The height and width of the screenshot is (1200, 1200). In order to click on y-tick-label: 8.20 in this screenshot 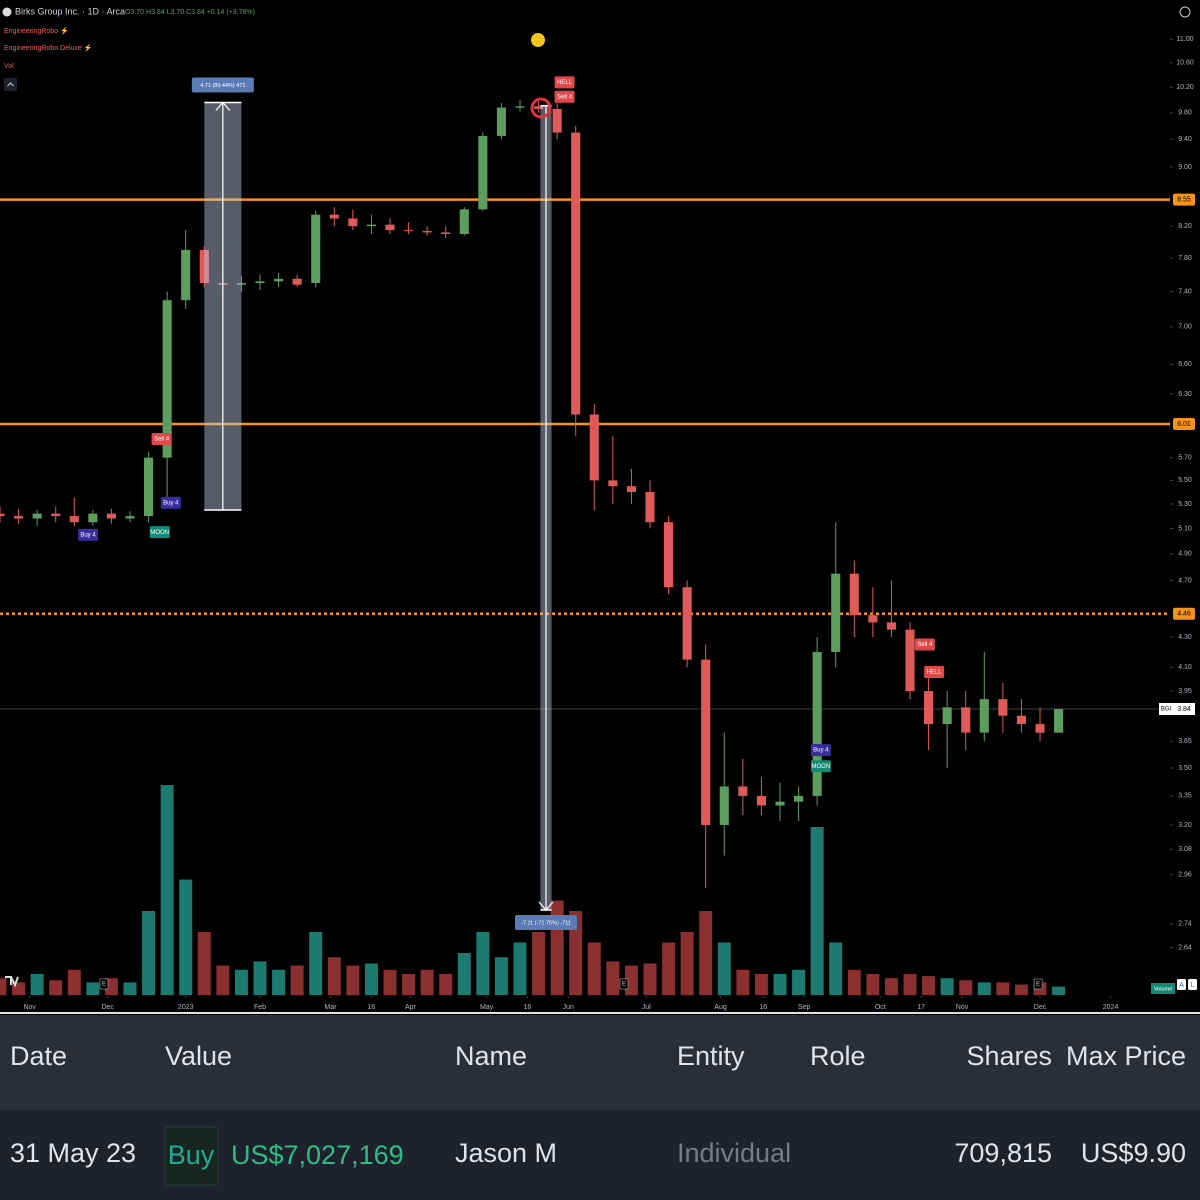, I will do `click(1185, 226)`.